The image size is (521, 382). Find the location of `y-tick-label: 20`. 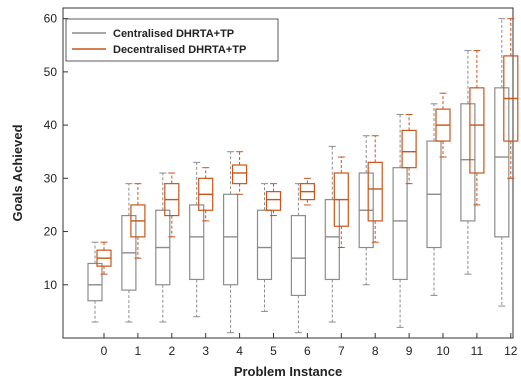

y-tick-label: 20 is located at coordinates (51, 232).